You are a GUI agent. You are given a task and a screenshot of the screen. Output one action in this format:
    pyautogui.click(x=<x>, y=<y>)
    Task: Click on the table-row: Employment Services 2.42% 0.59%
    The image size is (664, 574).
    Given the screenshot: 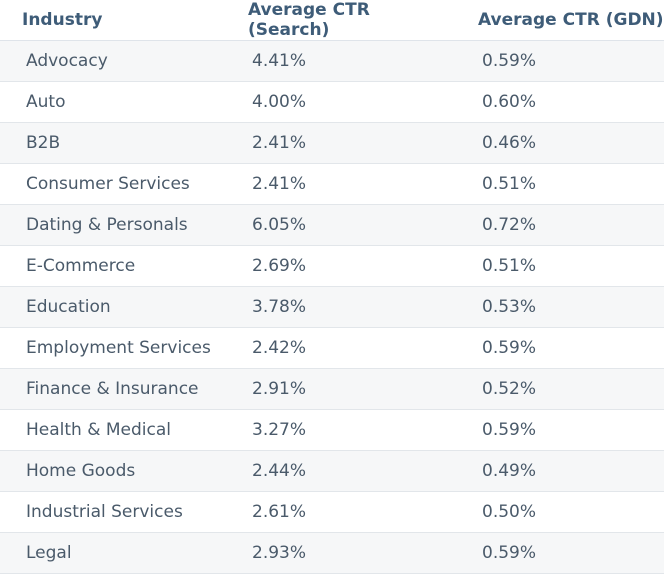 What is the action you would take?
    pyautogui.click(x=332, y=348)
    